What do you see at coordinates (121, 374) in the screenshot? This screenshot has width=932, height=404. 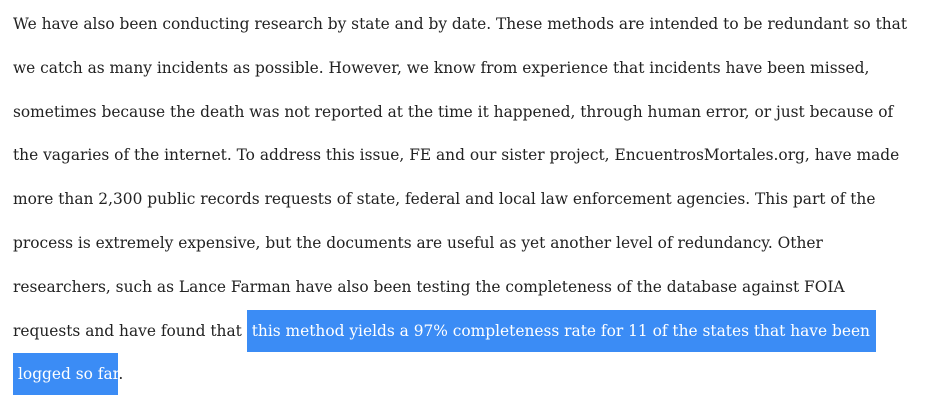 I see `sentence-period: .` at bounding box center [121, 374].